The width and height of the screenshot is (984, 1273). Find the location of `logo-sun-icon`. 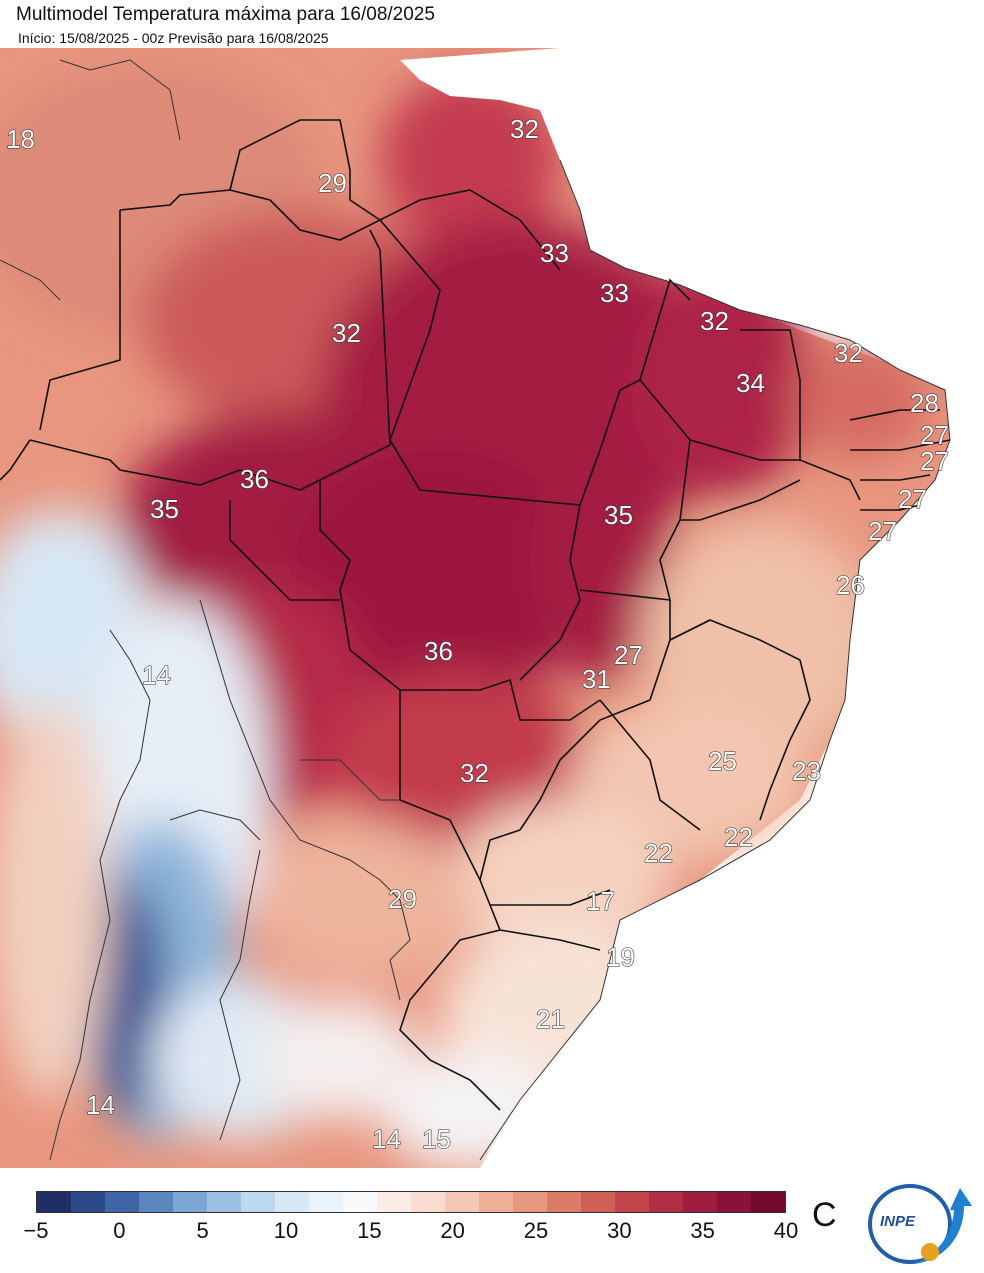

logo-sun-icon is located at coordinates (930, 1252).